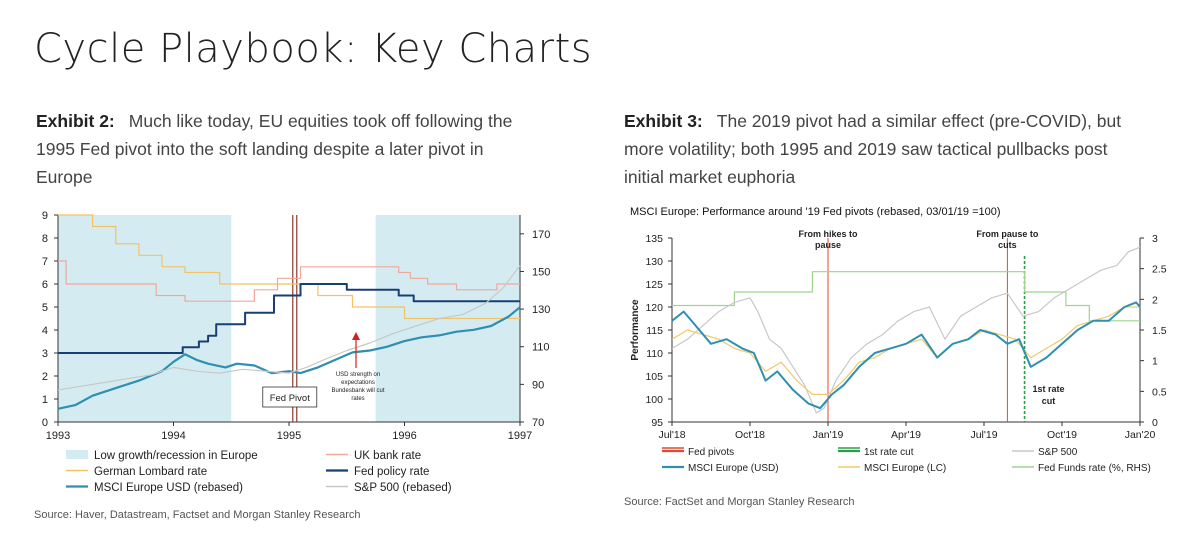 This screenshot has height=534, width=1204. Describe the element at coordinates (45, 285) in the screenshot. I see `left-tick-label: 6` at that location.